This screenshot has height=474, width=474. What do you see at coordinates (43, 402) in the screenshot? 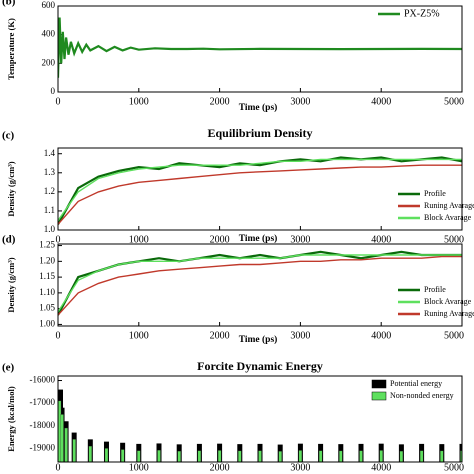
I see `y-tick-label: -17000` at bounding box center [43, 402].